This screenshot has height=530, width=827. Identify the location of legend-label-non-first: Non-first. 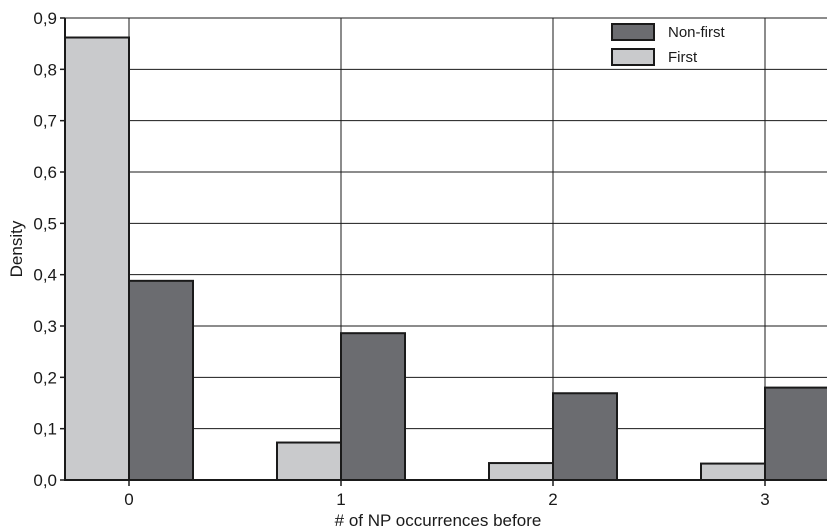
(697, 32).